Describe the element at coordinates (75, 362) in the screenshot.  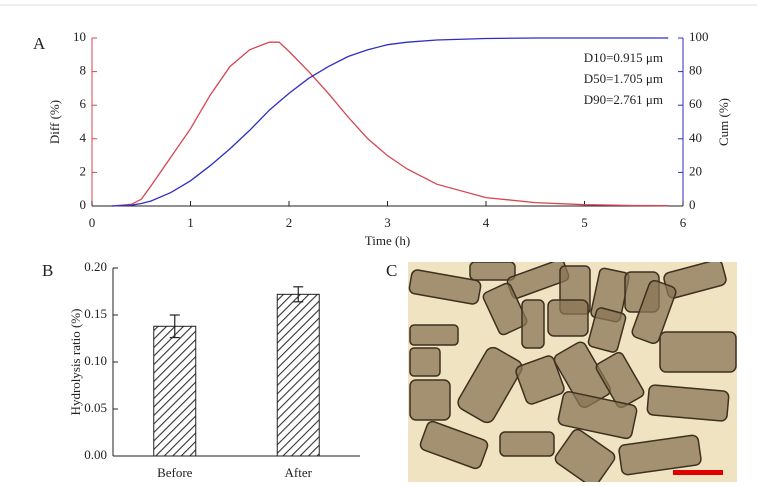
I see `y-axis-label: Hydrolysis ratio (%)` at that location.